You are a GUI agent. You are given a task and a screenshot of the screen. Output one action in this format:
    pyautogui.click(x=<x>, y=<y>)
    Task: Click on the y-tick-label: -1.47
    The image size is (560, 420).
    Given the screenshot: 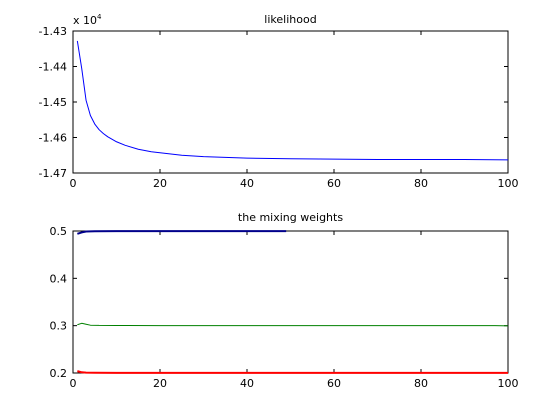 What is the action you would take?
    pyautogui.click(x=53, y=173)
    